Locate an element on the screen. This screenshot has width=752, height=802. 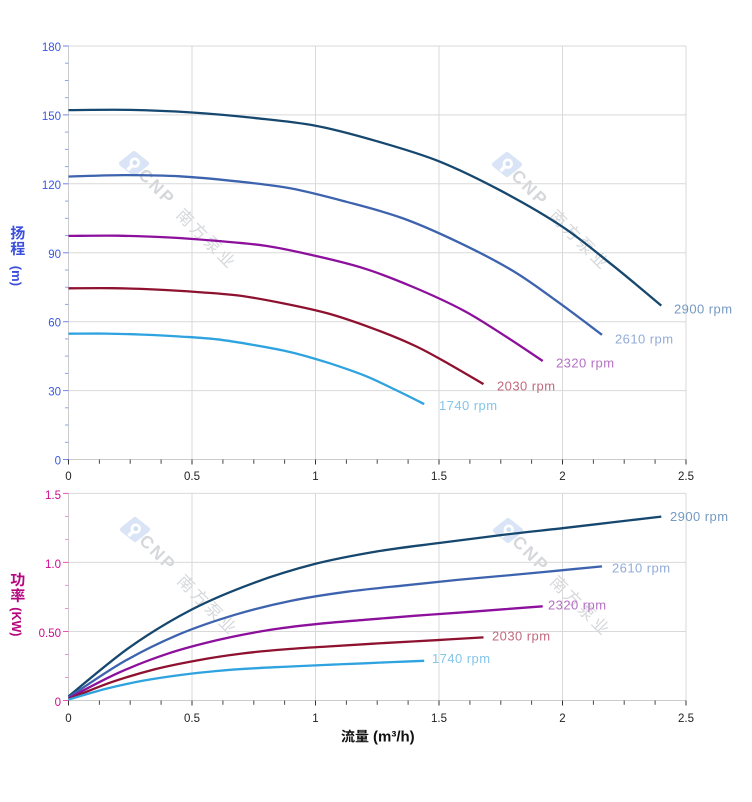
svg-text: 150 is located at coordinates (51, 117).